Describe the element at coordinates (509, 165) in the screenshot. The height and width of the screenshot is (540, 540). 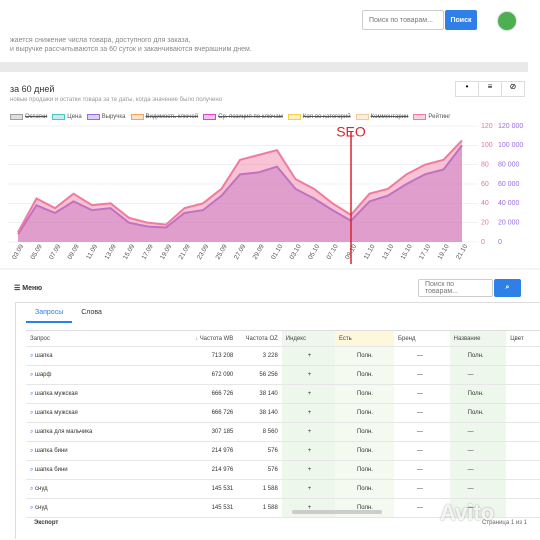
I see `y2-tick-label: 80 000` at that location.